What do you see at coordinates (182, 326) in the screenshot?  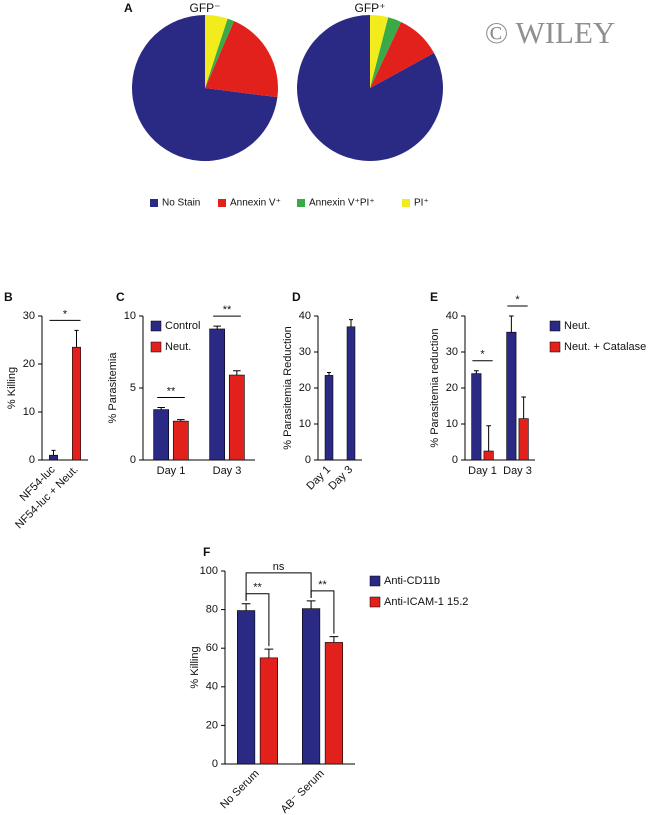 I see `legend-label: Control` at bounding box center [182, 326].